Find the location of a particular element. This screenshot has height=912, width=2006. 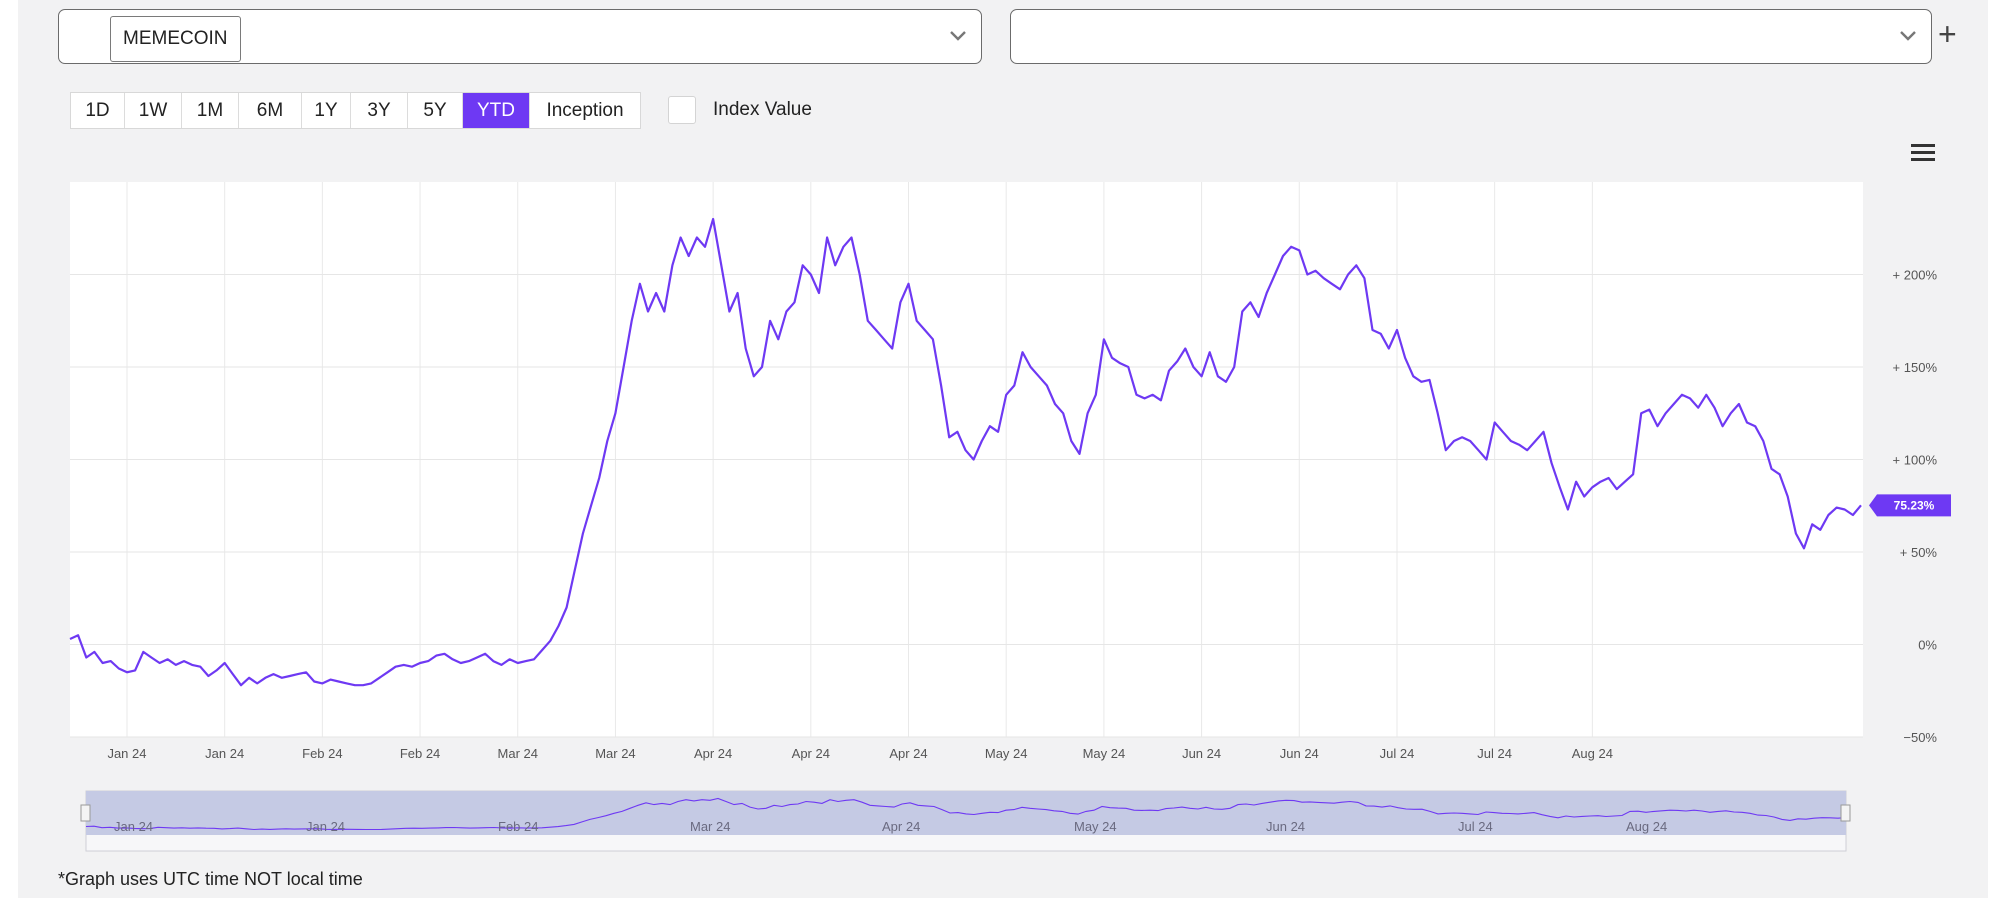

y-tick-label: 0% is located at coordinates (1927, 645).